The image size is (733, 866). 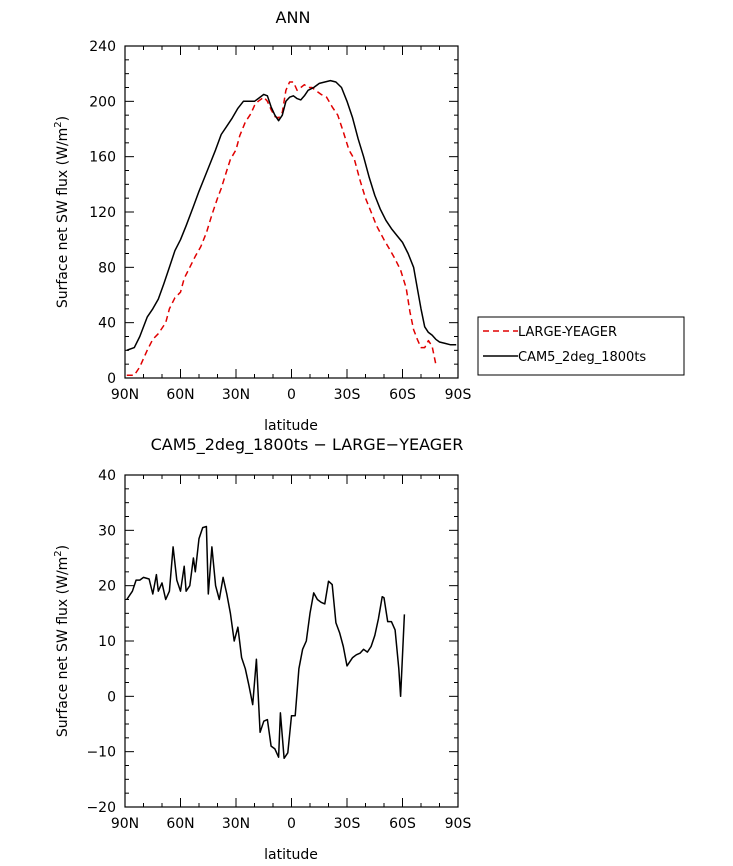 I want to click on y-tick-label: −10, so click(x=101, y=753).